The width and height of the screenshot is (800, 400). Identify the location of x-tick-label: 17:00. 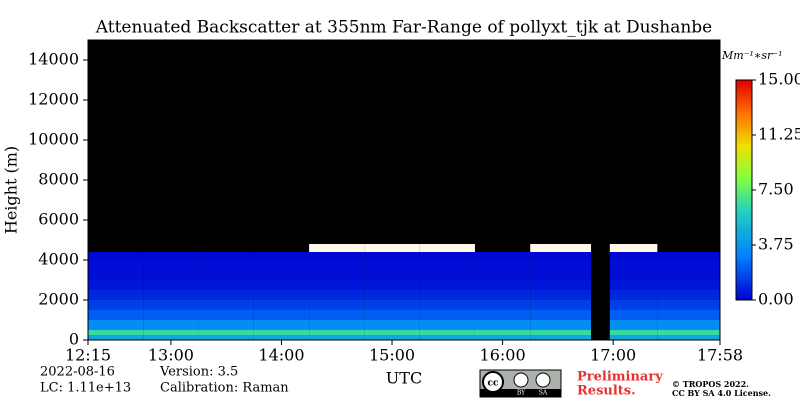
(613, 355).